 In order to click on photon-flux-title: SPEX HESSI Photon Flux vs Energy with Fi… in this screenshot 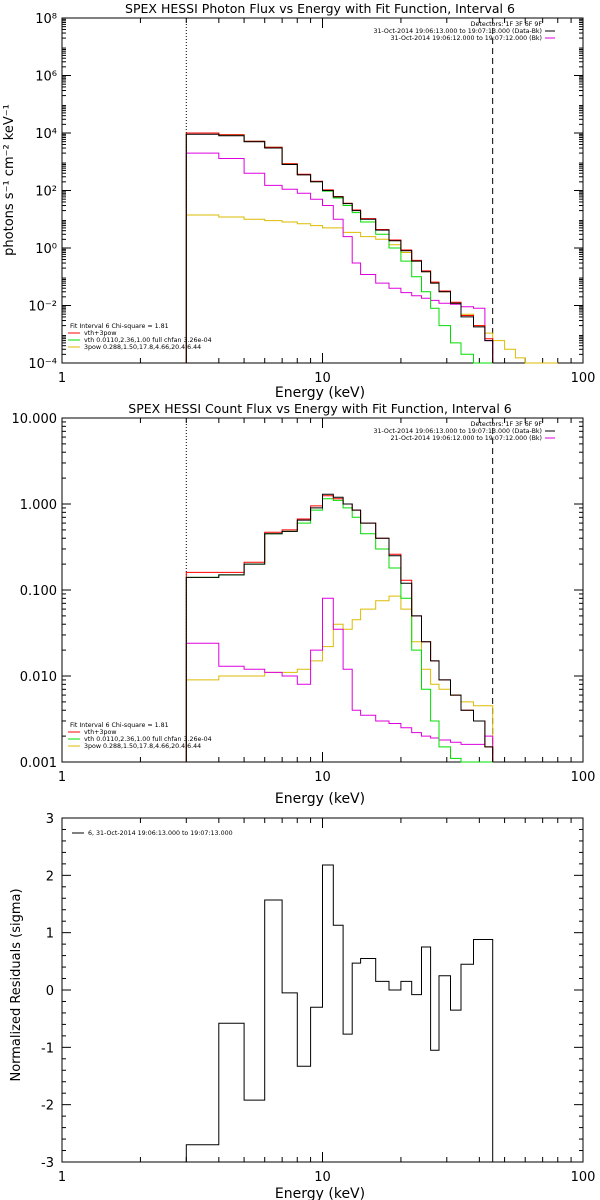, I will do `click(320, 8)`.